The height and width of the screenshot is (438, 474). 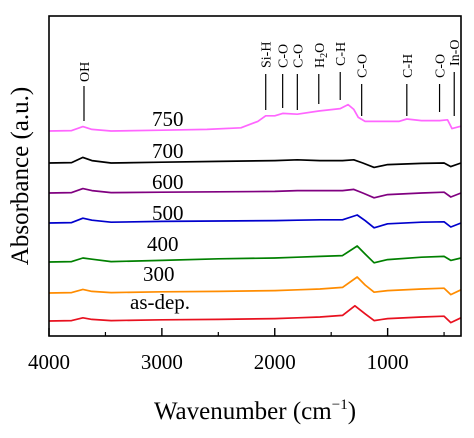 What do you see at coordinates (321, 55) in the screenshot?
I see `peak-label: H2O` at bounding box center [321, 55].